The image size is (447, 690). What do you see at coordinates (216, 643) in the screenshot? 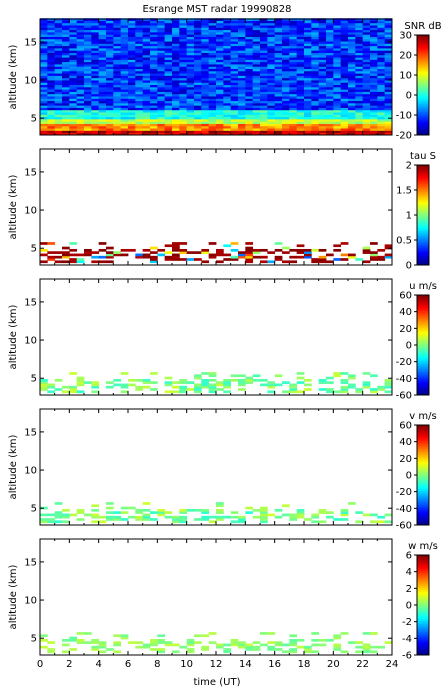
I see `heatmap-cells-w` at bounding box center [216, 643].